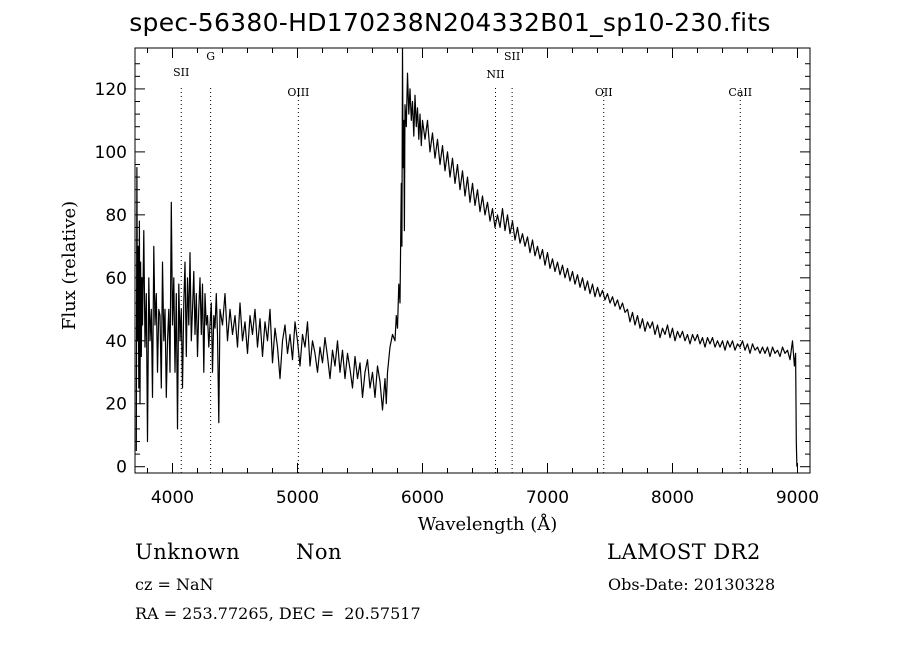 This screenshot has height=650, width=900. I want to click on y-tick-label: 20, so click(116, 405).